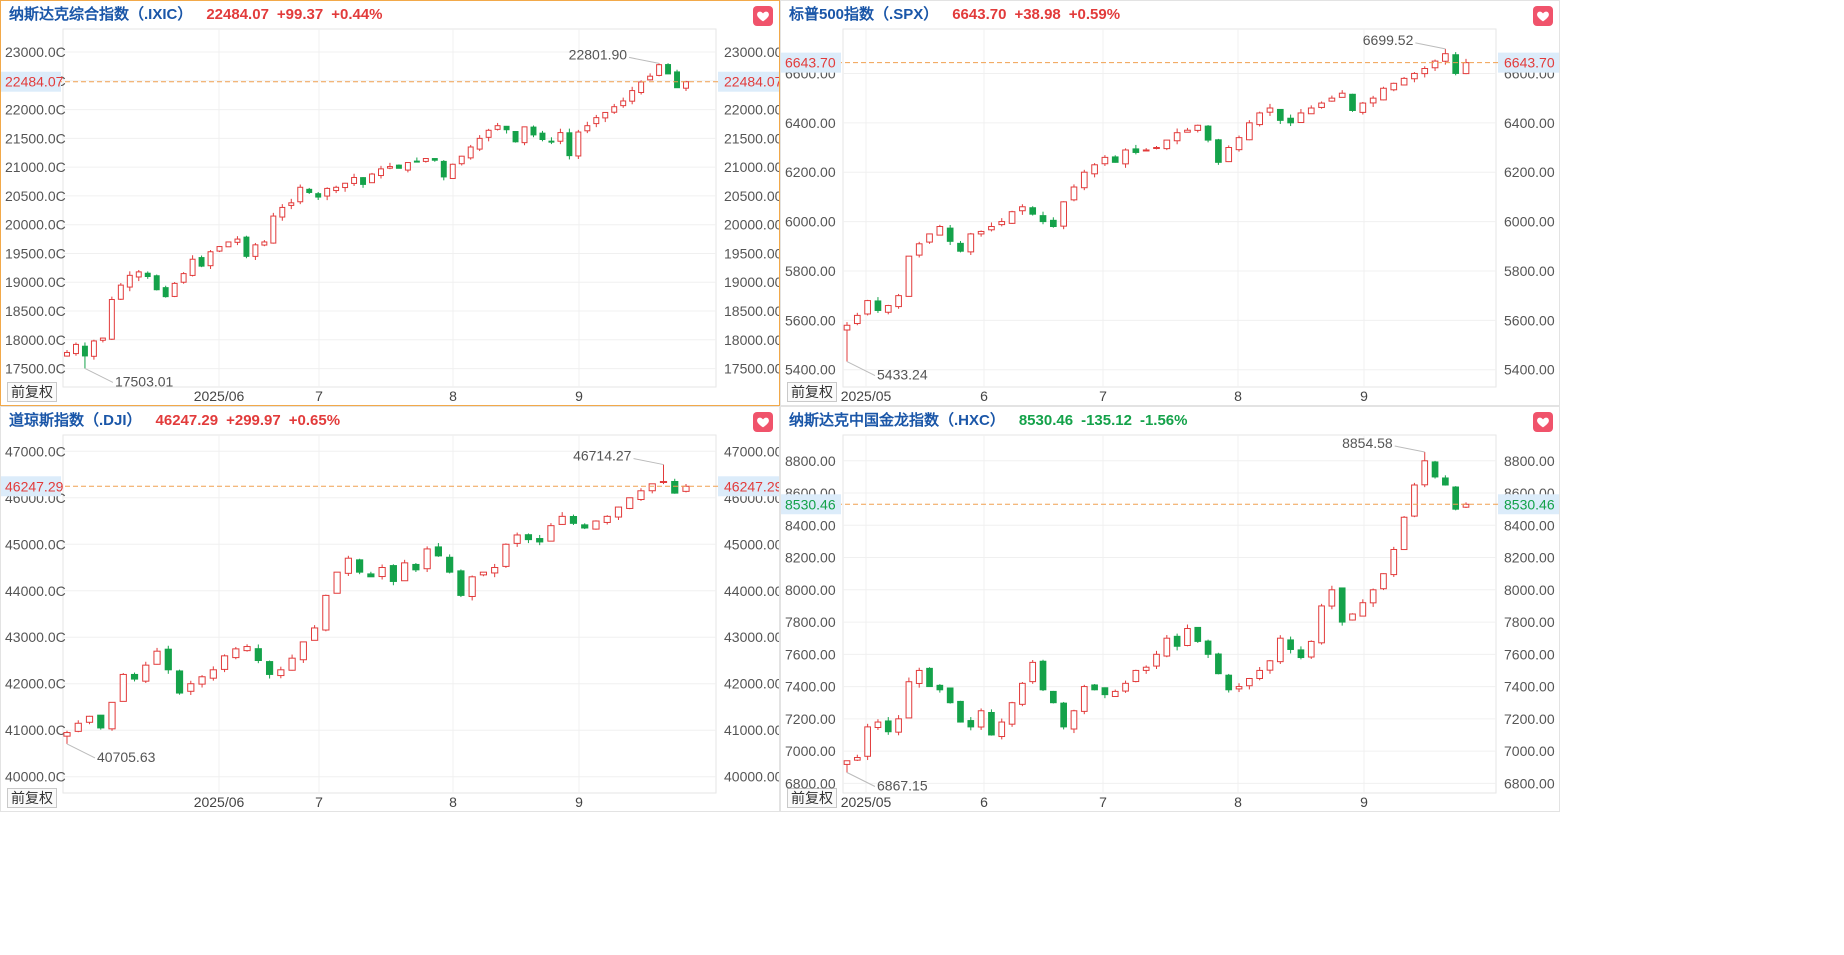 The width and height of the screenshot is (1844, 955). Describe the element at coordinates (984, 396) in the screenshot. I see `x-tick-label: 6` at that location.